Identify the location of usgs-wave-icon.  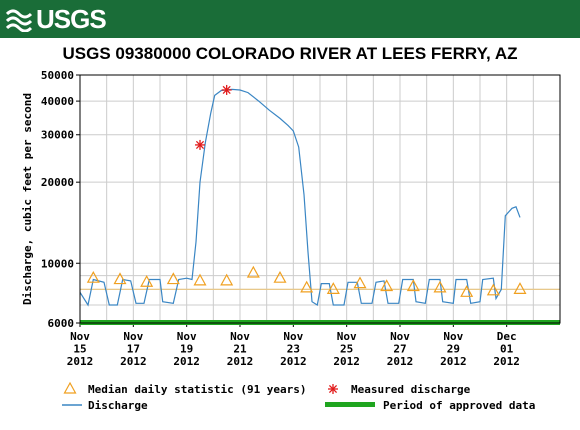
(19, 20).